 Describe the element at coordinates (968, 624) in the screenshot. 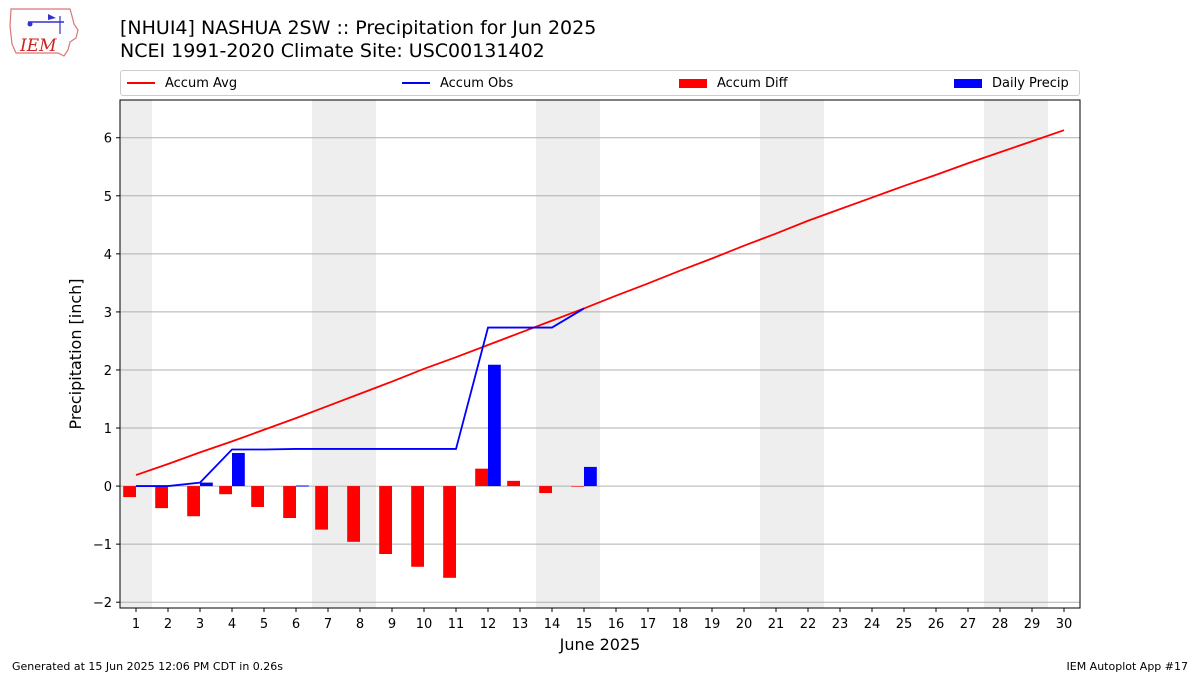

I see `x-tick-label: 27` at that location.